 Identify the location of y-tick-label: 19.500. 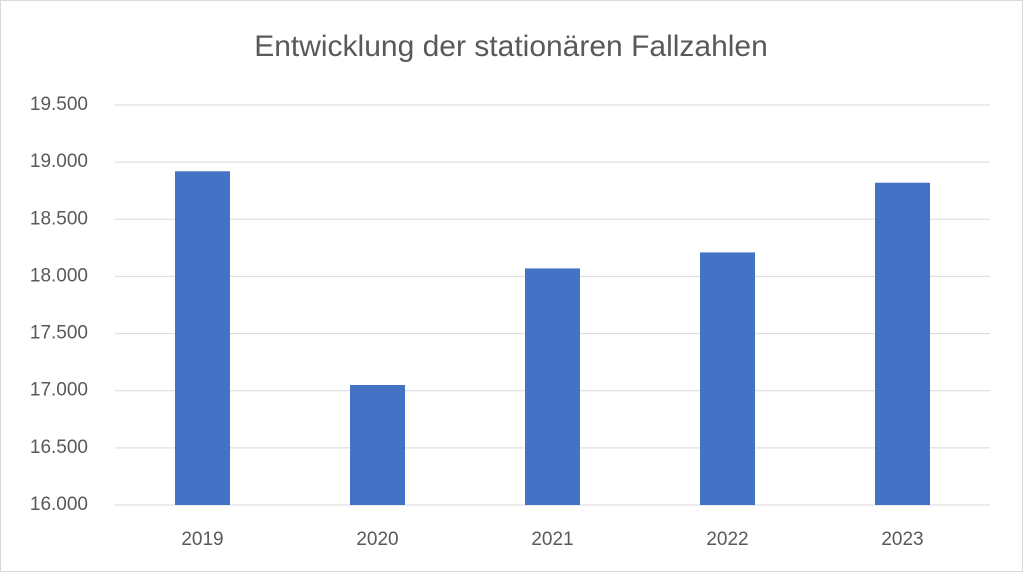
(59, 104).